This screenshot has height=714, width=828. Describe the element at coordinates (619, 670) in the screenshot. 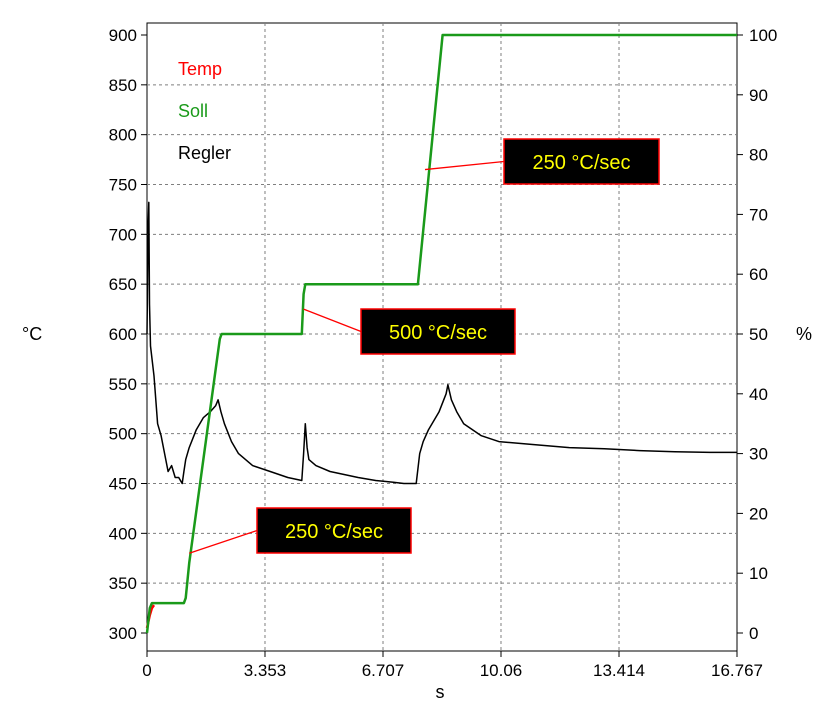

I see `x-tick-label: 13.414` at that location.